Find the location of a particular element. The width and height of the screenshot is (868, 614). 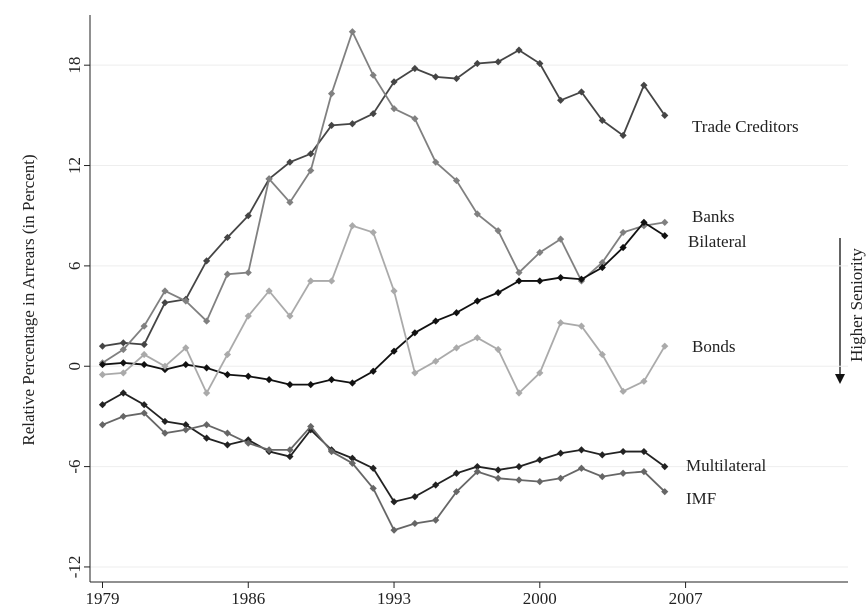

y-tick-label: 18 is located at coordinates (74, 65).